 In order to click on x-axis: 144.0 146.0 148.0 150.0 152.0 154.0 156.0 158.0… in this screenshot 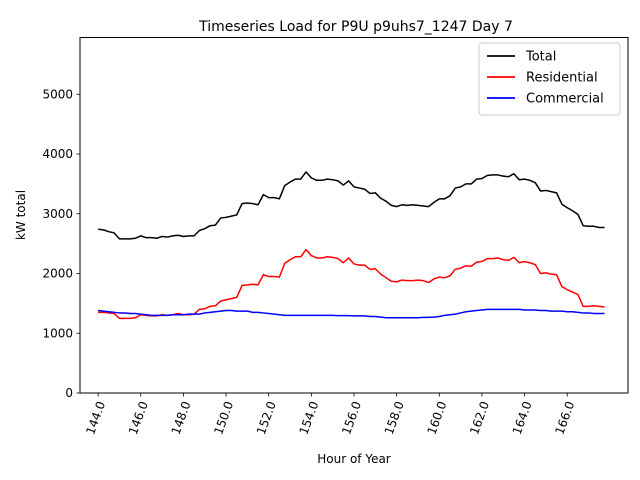, I will do `click(330, 415)`.